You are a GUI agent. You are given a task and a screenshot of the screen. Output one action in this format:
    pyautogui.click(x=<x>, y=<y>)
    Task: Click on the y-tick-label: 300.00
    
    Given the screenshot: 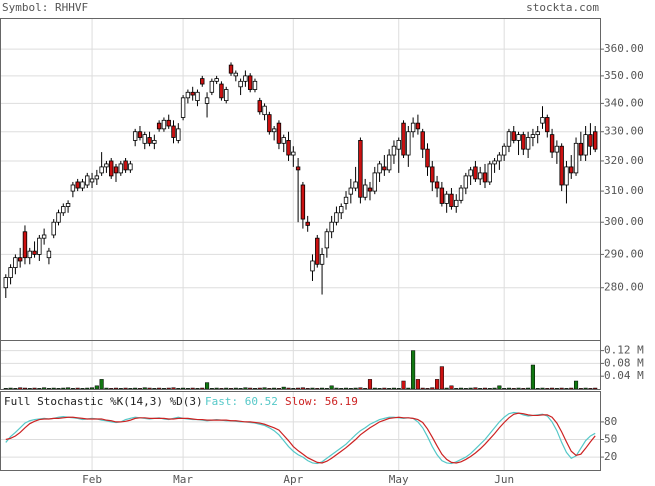 What is the action you would take?
    pyautogui.click(x=624, y=221)
    